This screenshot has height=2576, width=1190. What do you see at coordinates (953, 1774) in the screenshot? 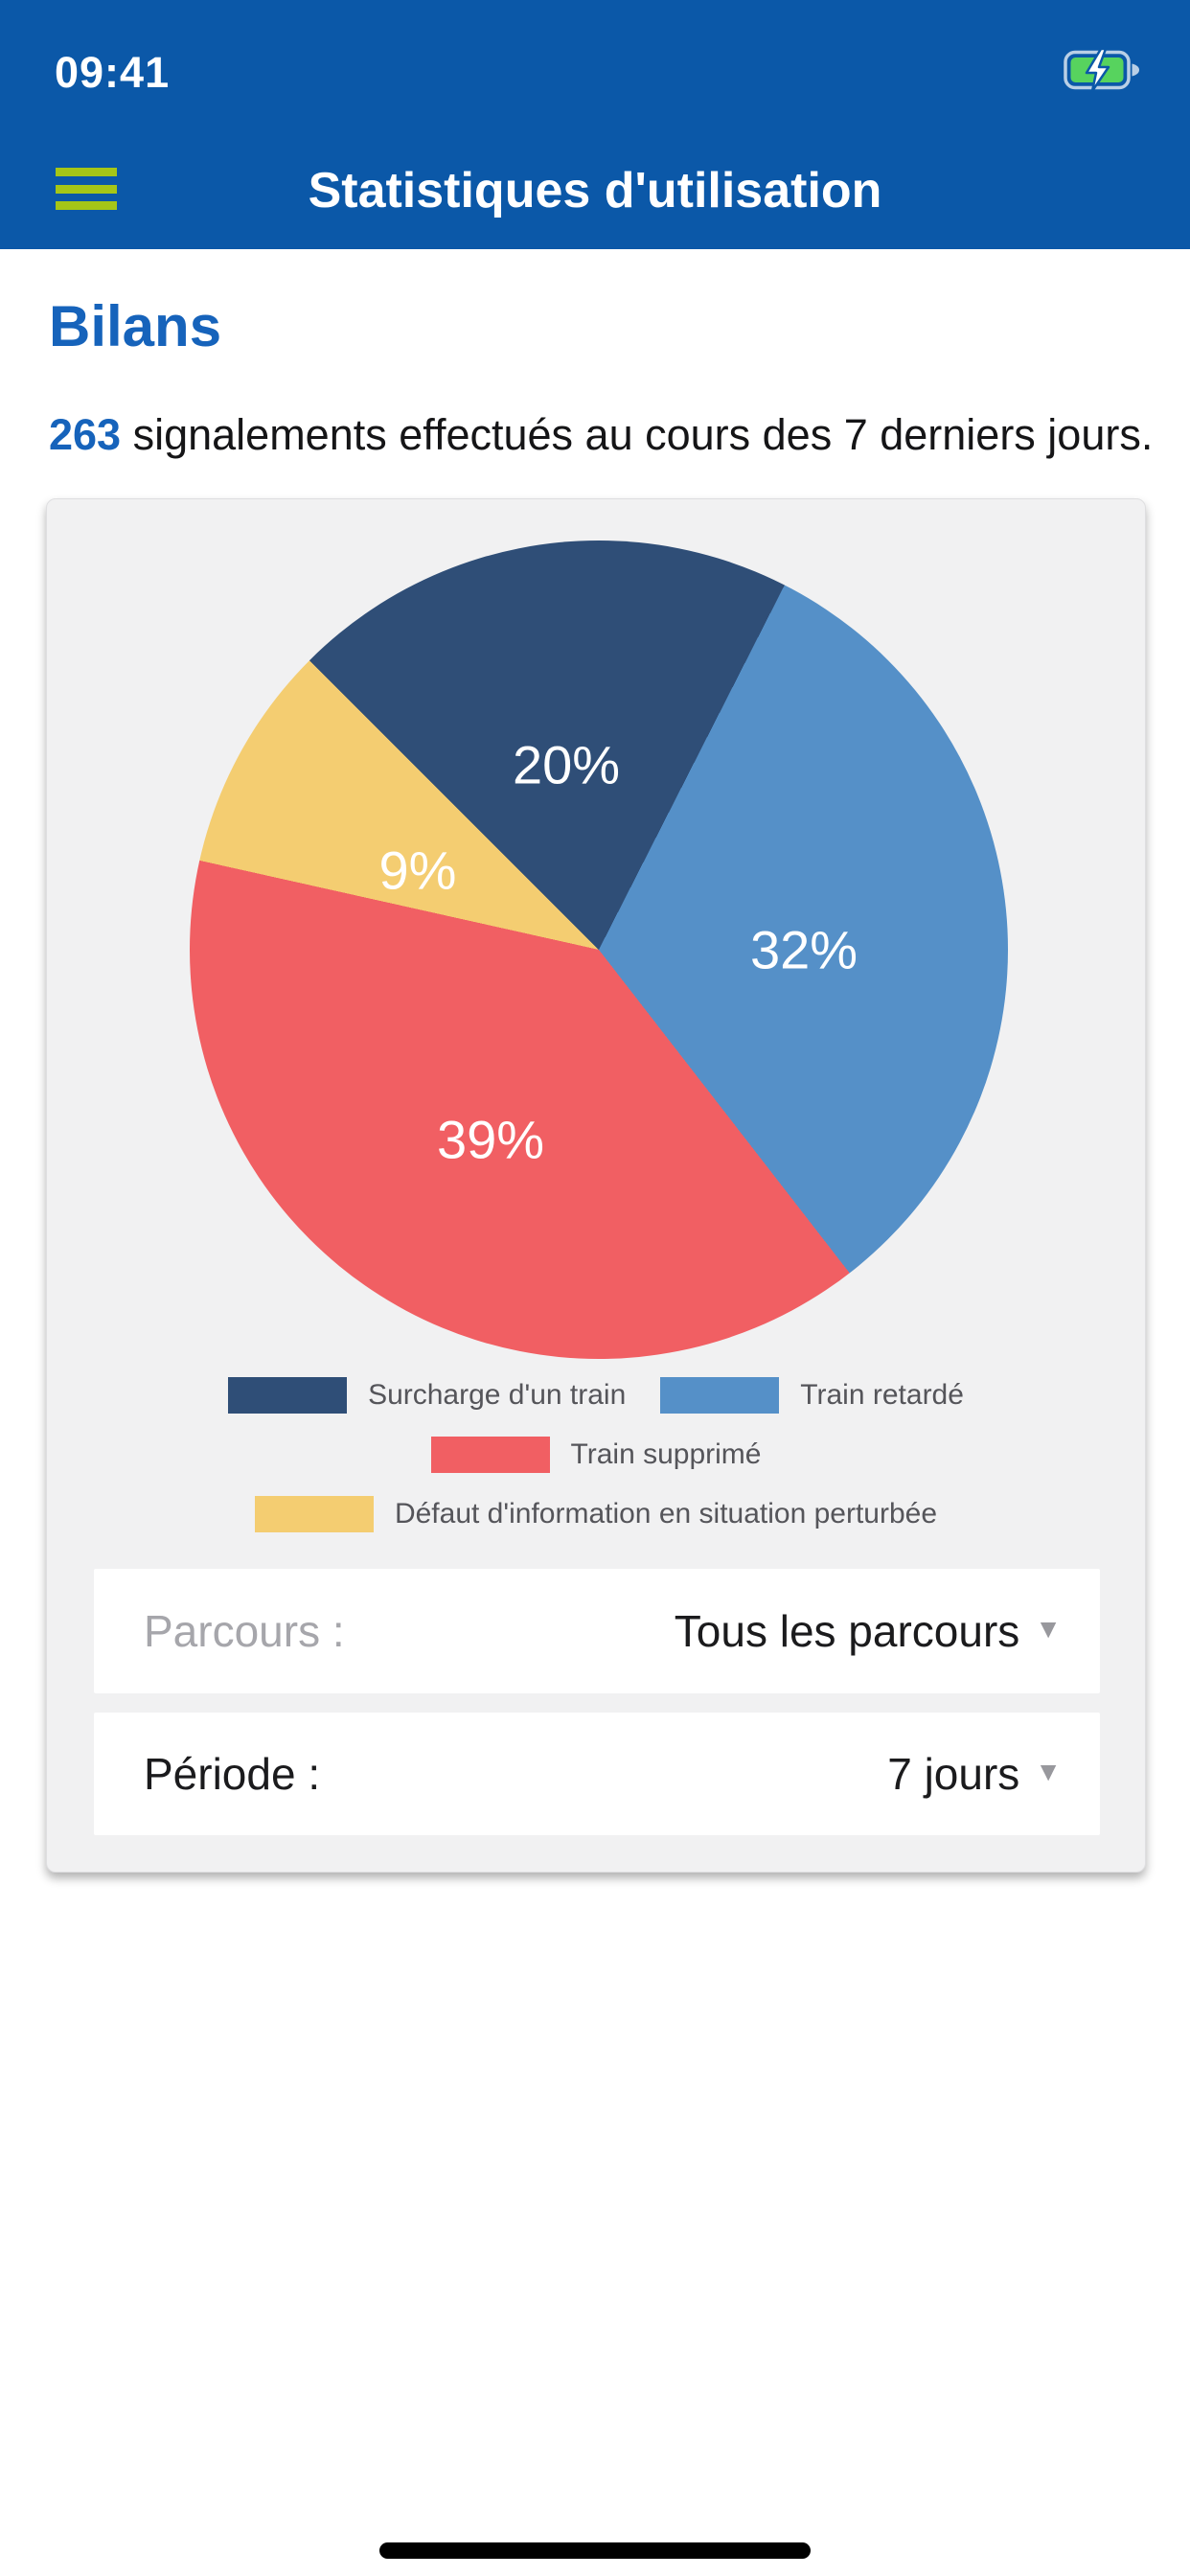
I see `periode-filter-value: 7 jours` at bounding box center [953, 1774].